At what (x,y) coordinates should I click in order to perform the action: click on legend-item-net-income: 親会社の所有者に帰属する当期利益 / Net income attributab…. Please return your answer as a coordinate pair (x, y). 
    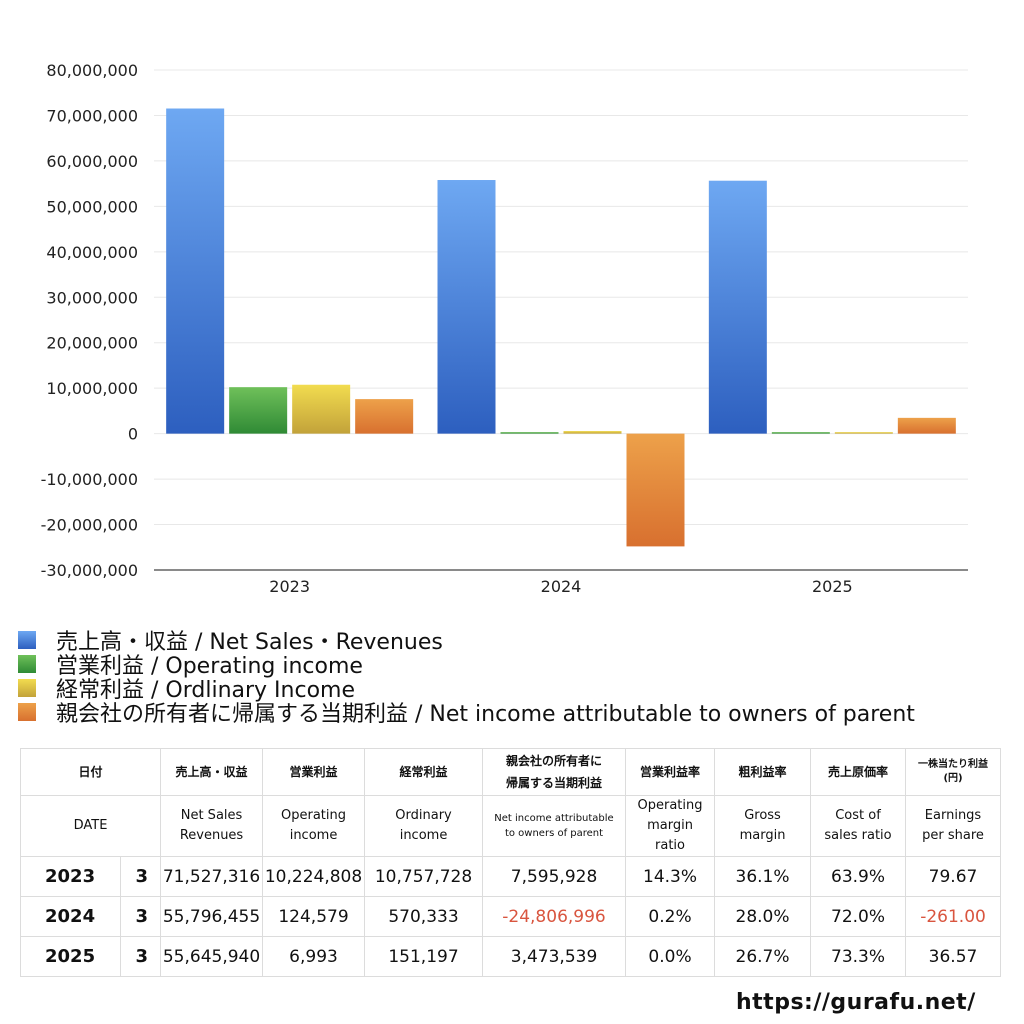
    Looking at the image, I should click on (518, 713).